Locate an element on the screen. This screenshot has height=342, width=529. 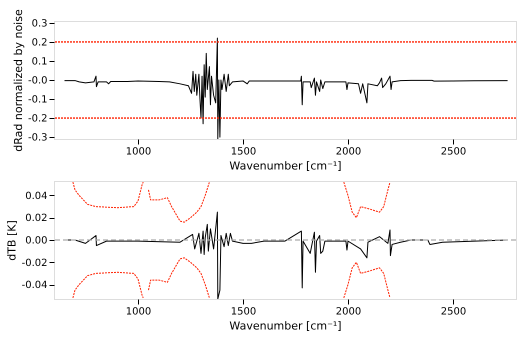
y-tick-label: 0.3 is located at coordinates (40, 24).